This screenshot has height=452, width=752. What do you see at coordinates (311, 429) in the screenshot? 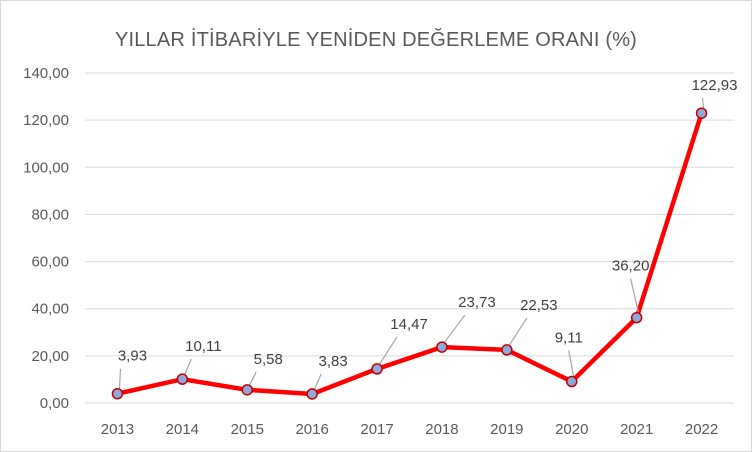
I see `x-tick-label-2016: 2016` at bounding box center [311, 429].